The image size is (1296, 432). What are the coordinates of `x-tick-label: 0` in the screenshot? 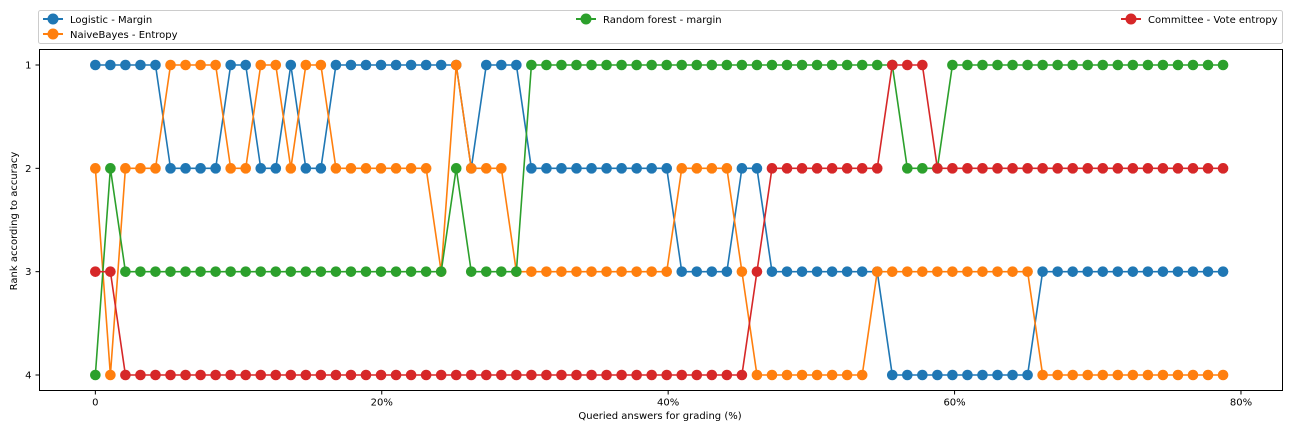 It's located at (95, 403).